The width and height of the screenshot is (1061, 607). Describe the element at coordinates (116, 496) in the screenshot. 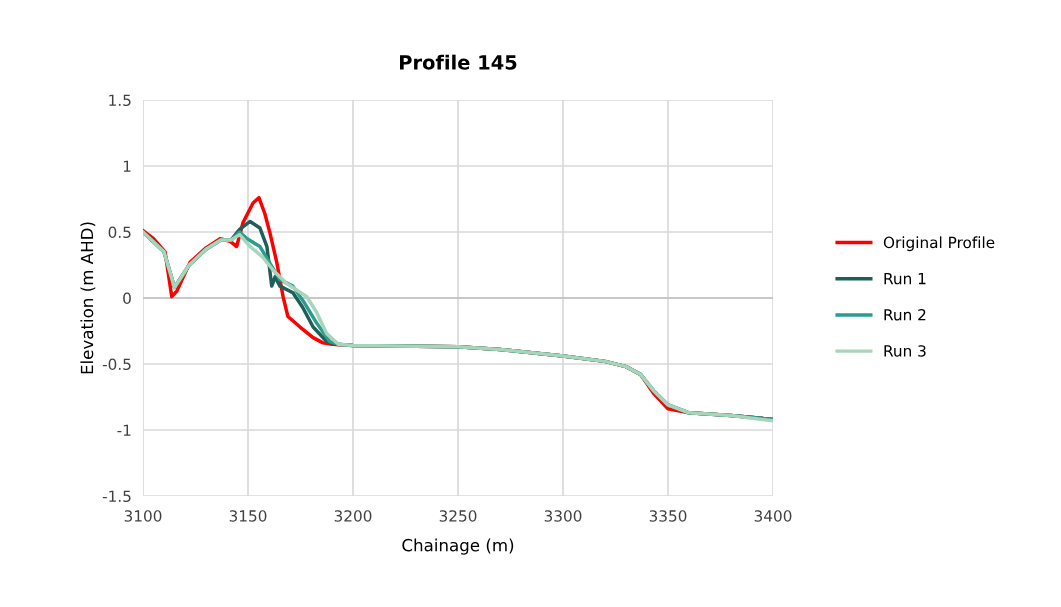

I see `y-tick-label: -1.5` at that location.